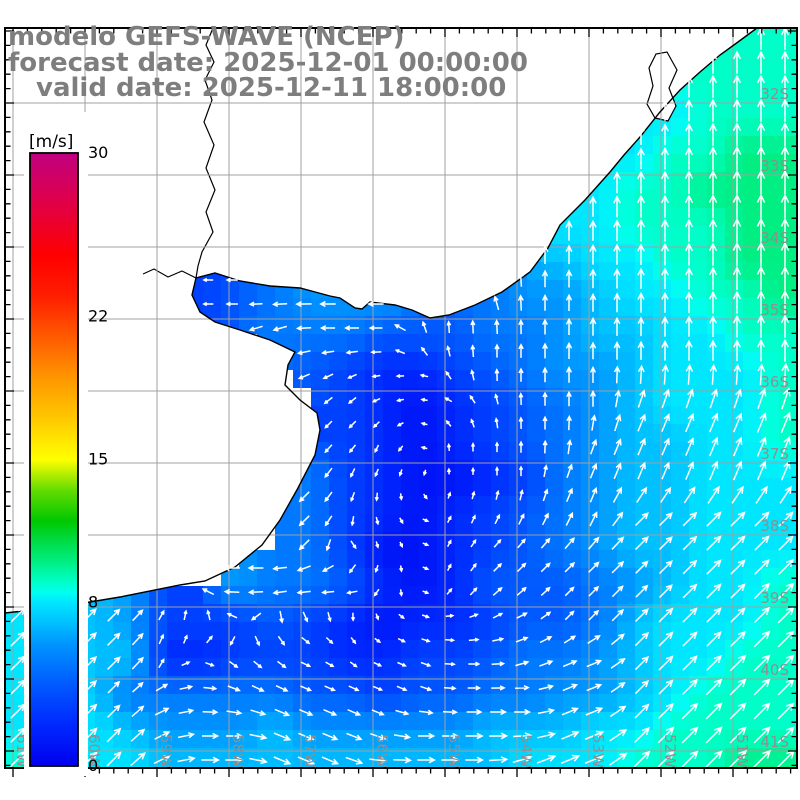 This screenshot has height=800, width=800. I want to click on colorbar-tick-label: 0, so click(93, 765).